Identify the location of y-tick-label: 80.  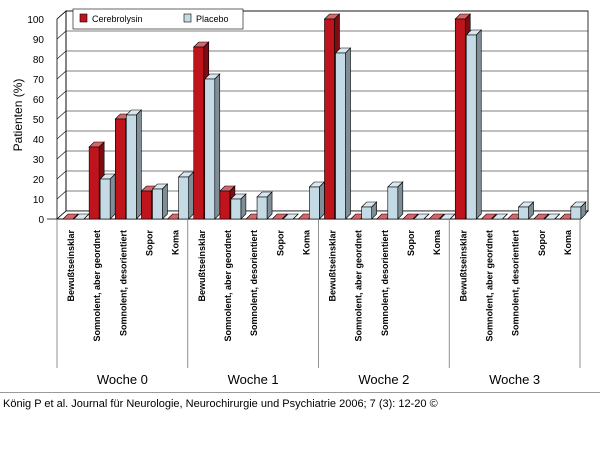
(39, 60).